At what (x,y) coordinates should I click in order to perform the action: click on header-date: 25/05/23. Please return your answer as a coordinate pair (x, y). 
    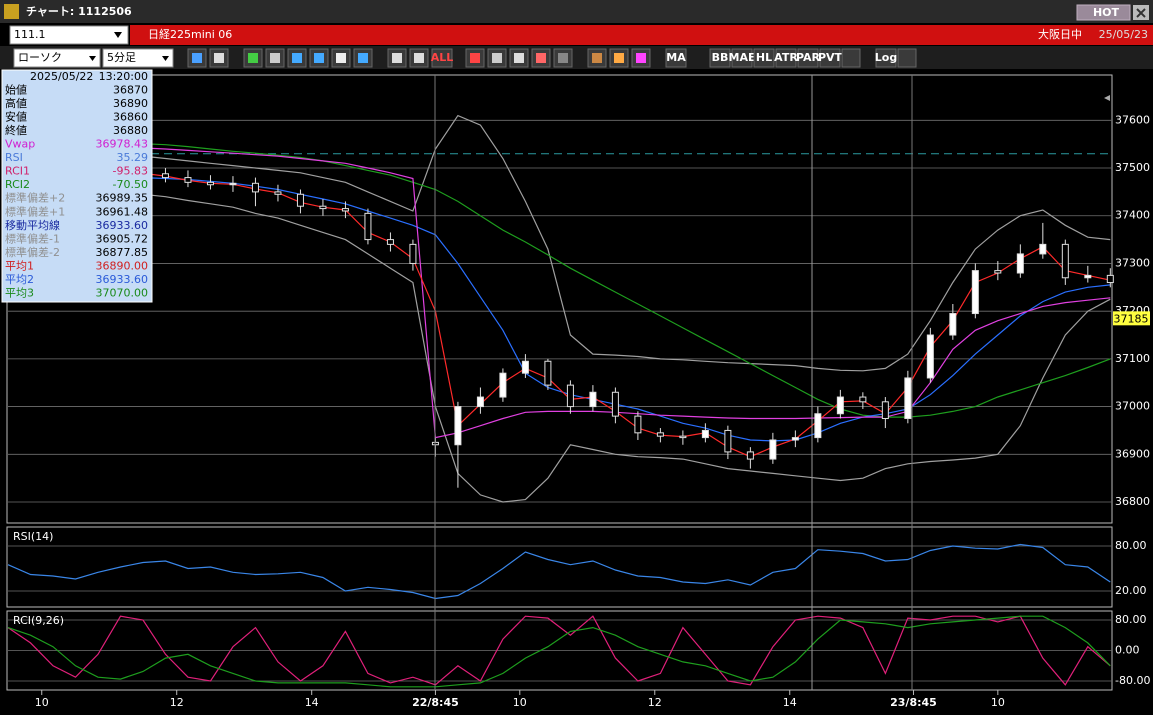
    Looking at the image, I should click on (1123, 34).